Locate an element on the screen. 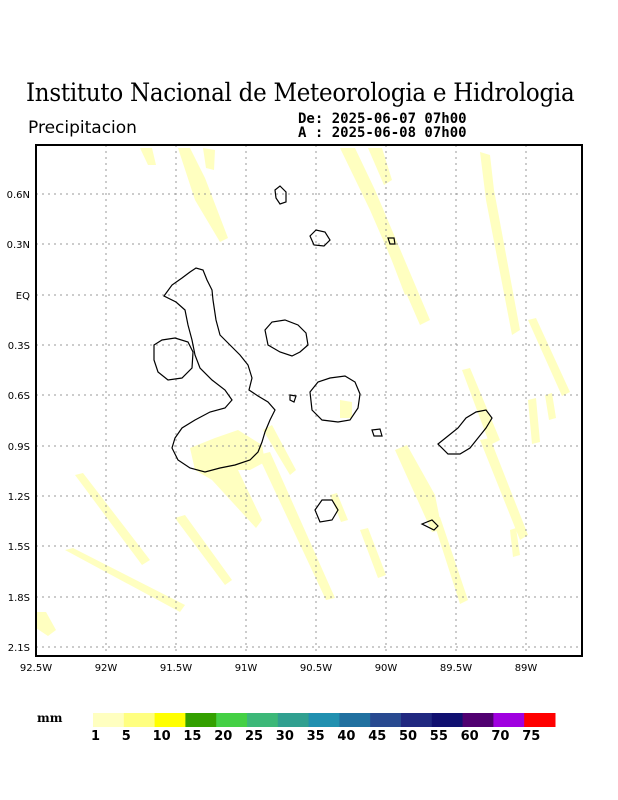  date-to: A : 2025-06-08 07h00 is located at coordinates (382, 133).